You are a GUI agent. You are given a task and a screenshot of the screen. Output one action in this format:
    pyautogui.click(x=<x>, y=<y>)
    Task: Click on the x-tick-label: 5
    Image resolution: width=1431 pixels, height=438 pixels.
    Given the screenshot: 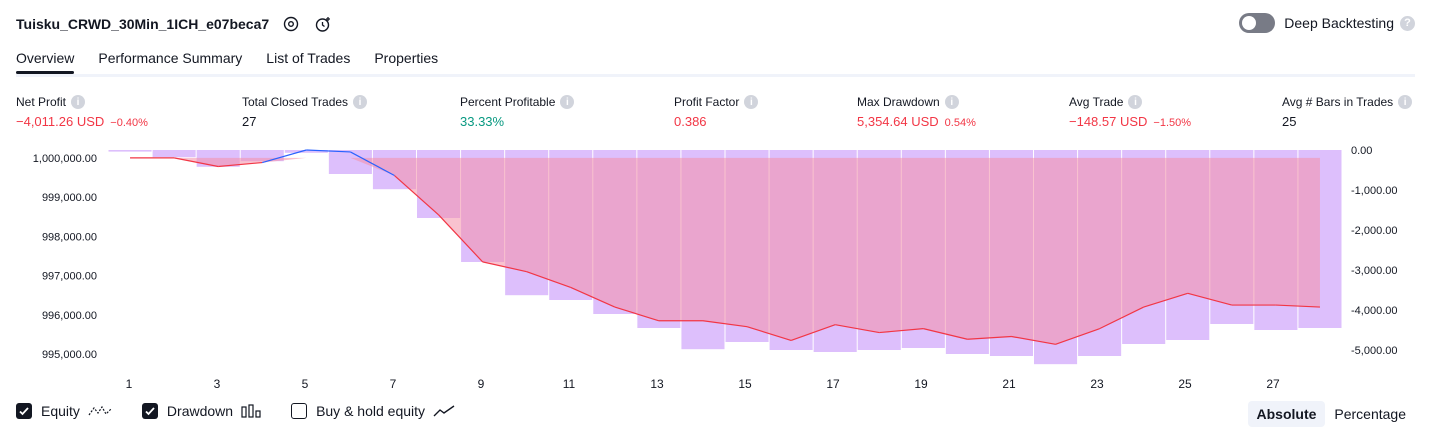 What is the action you would take?
    pyautogui.click(x=305, y=384)
    